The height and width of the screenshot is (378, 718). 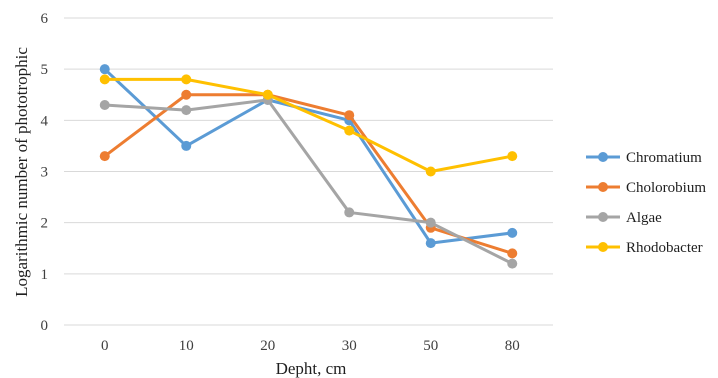 I want to click on x-tick-label: 80, so click(x=512, y=346).